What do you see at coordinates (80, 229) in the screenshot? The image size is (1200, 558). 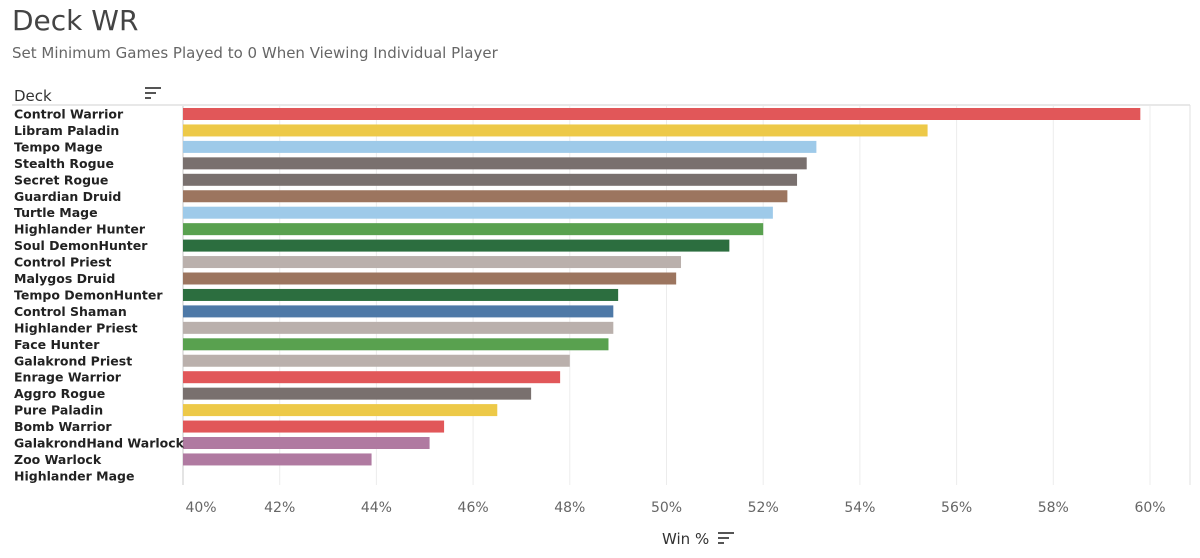 I see `category-label: Highlander Hunter` at bounding box center [80, 229].